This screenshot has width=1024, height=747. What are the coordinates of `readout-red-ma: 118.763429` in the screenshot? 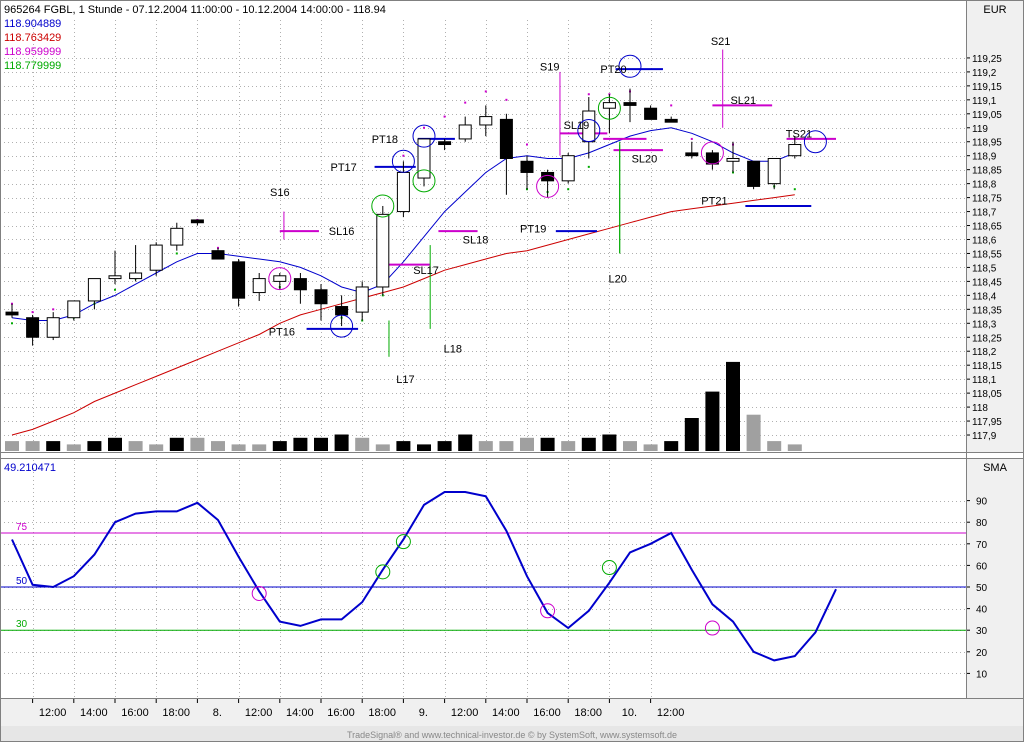 It's located at (32, 38).